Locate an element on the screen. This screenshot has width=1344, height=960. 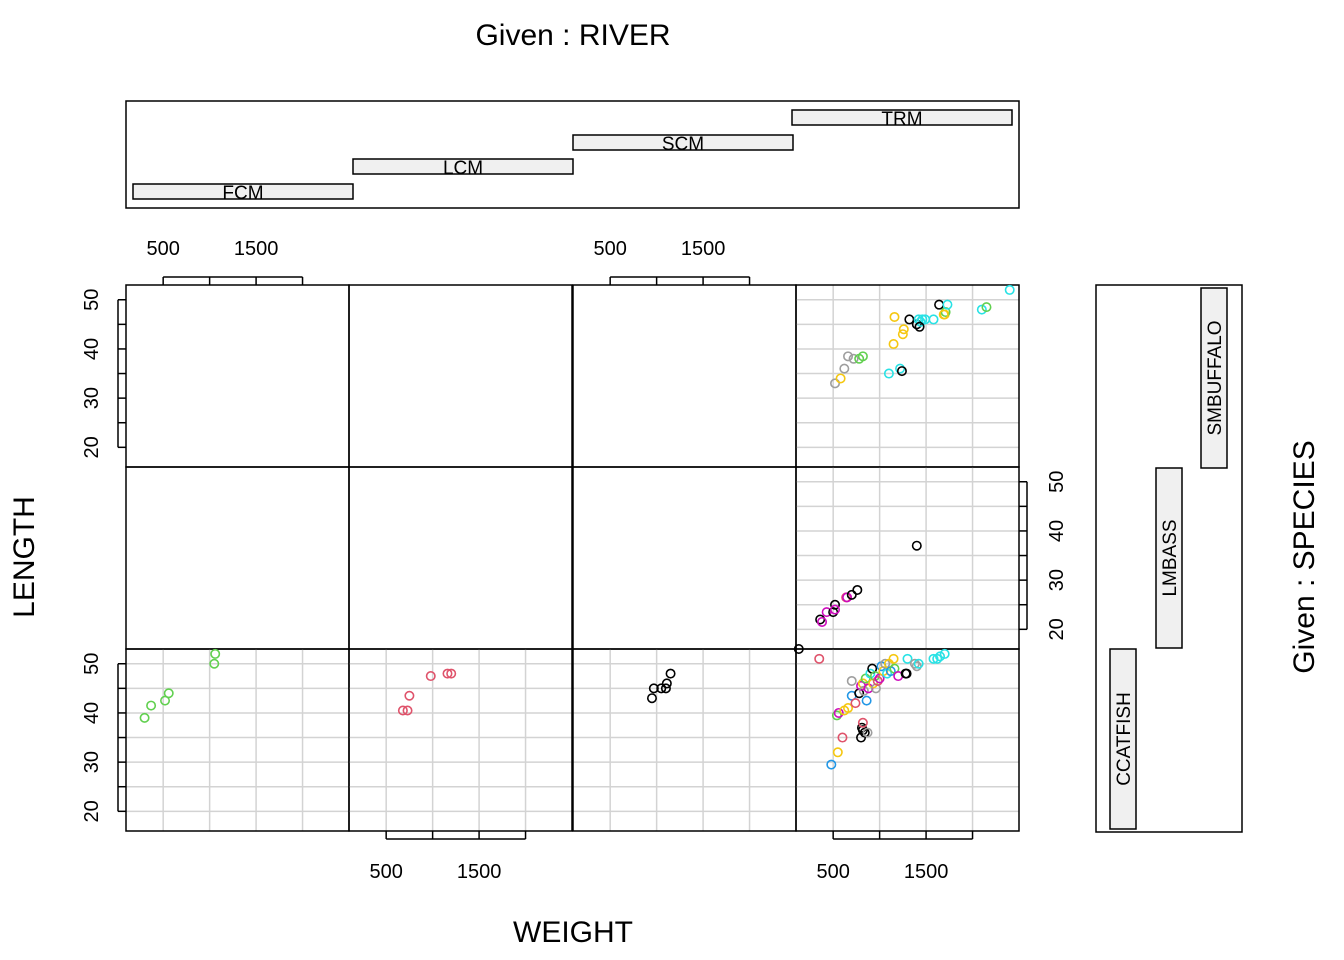
species-level-smbuffalo: SMBUFFALO is located at coordinates (1214, 378).